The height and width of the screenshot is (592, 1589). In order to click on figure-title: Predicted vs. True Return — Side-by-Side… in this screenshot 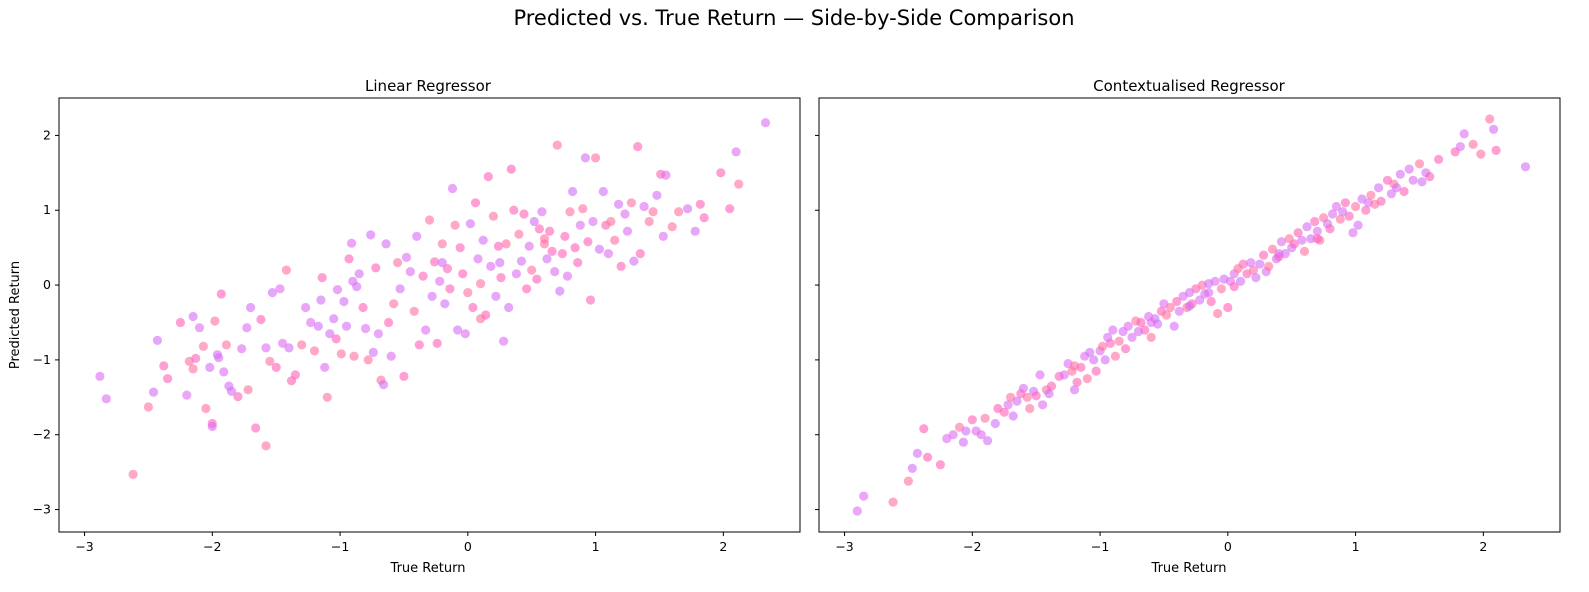, I will do `click(793, 18)`.